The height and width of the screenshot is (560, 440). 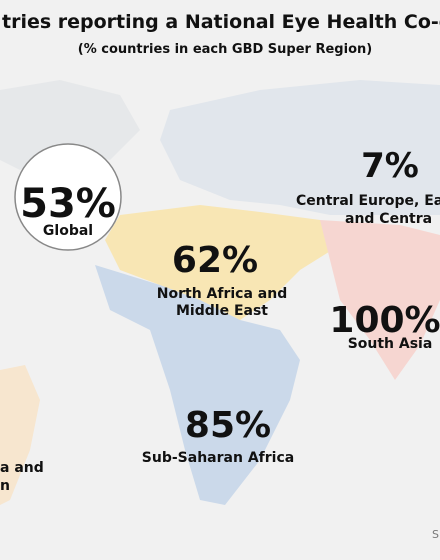 I want to click on region-value: 62%, so click(x=215, y=260).